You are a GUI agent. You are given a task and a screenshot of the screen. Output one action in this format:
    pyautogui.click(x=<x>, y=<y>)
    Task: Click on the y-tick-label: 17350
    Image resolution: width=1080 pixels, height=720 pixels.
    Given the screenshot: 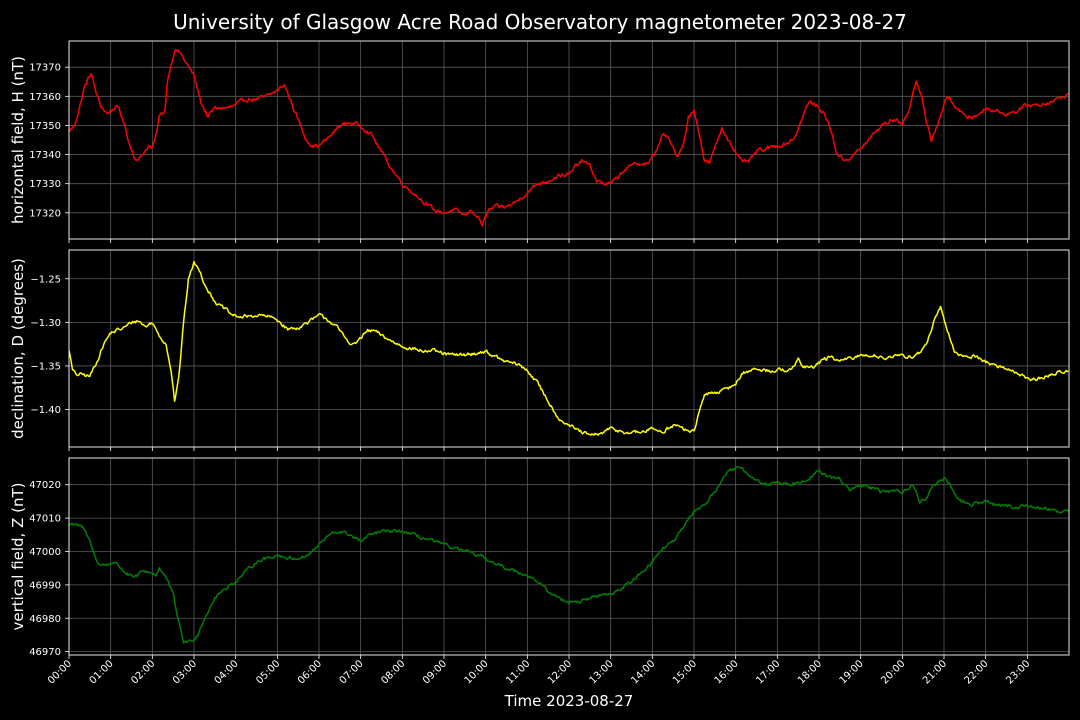 What is the action you would take?
    pyautogui.click(x=45, y=126)
    